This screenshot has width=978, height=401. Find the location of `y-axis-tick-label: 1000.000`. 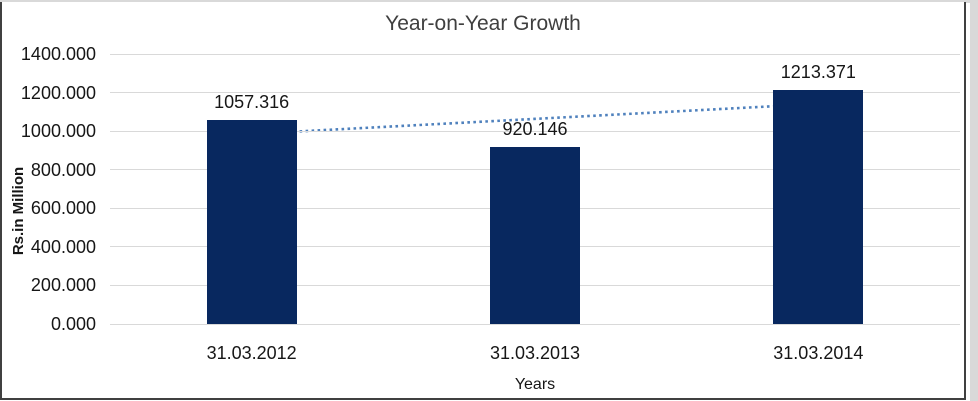

y-axis-tick-label: 1000.000 is located at coordinates (58, 131).